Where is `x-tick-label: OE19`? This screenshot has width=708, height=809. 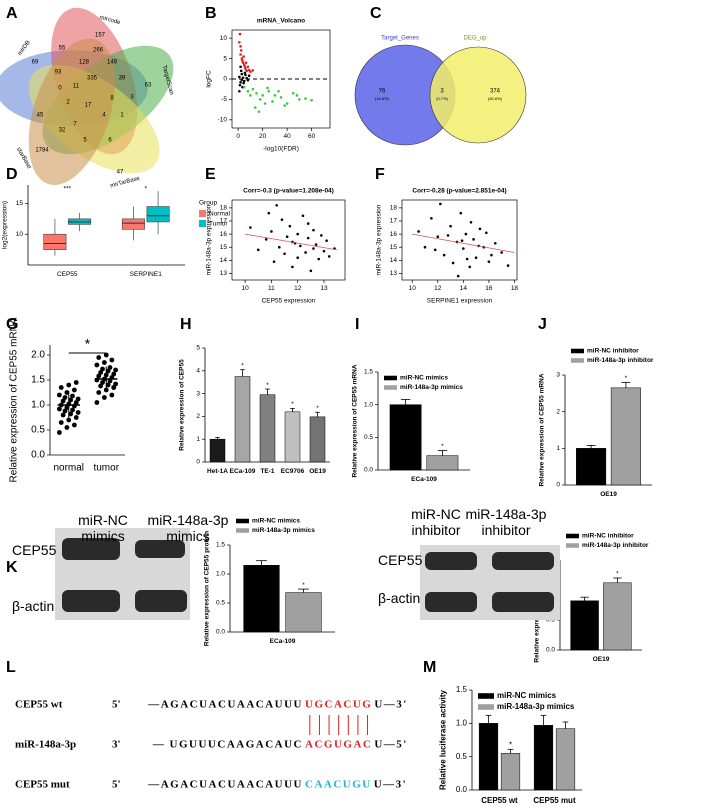 x-tick-label: OE19 is located at coordinates (608, 494).